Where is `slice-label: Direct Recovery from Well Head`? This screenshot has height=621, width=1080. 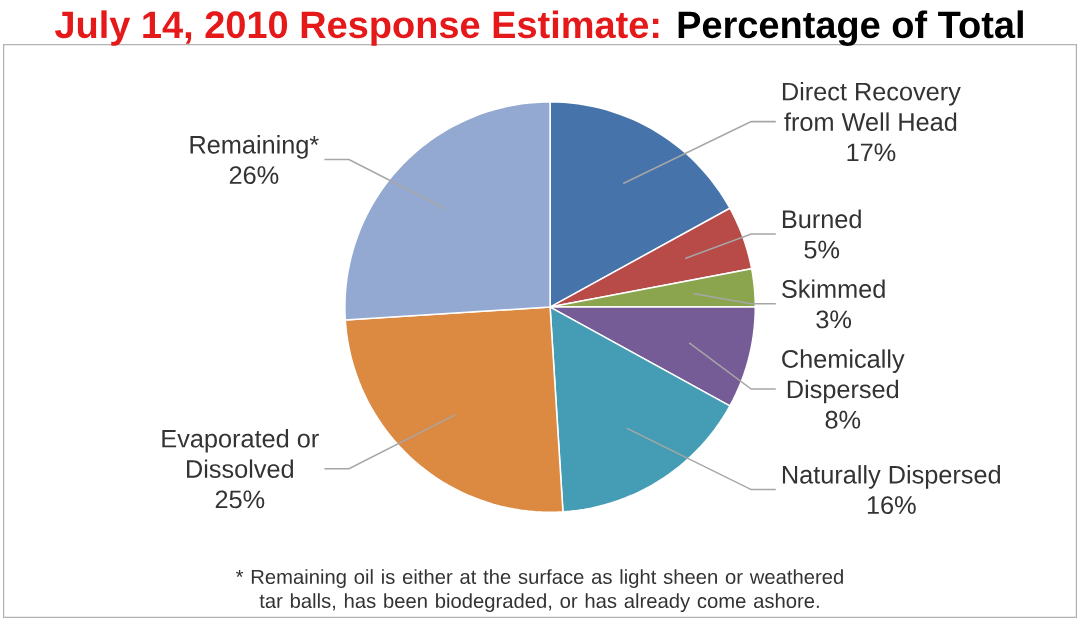
slice-label: Direct Recovery from Well Head is located at coordinates (871, 106).